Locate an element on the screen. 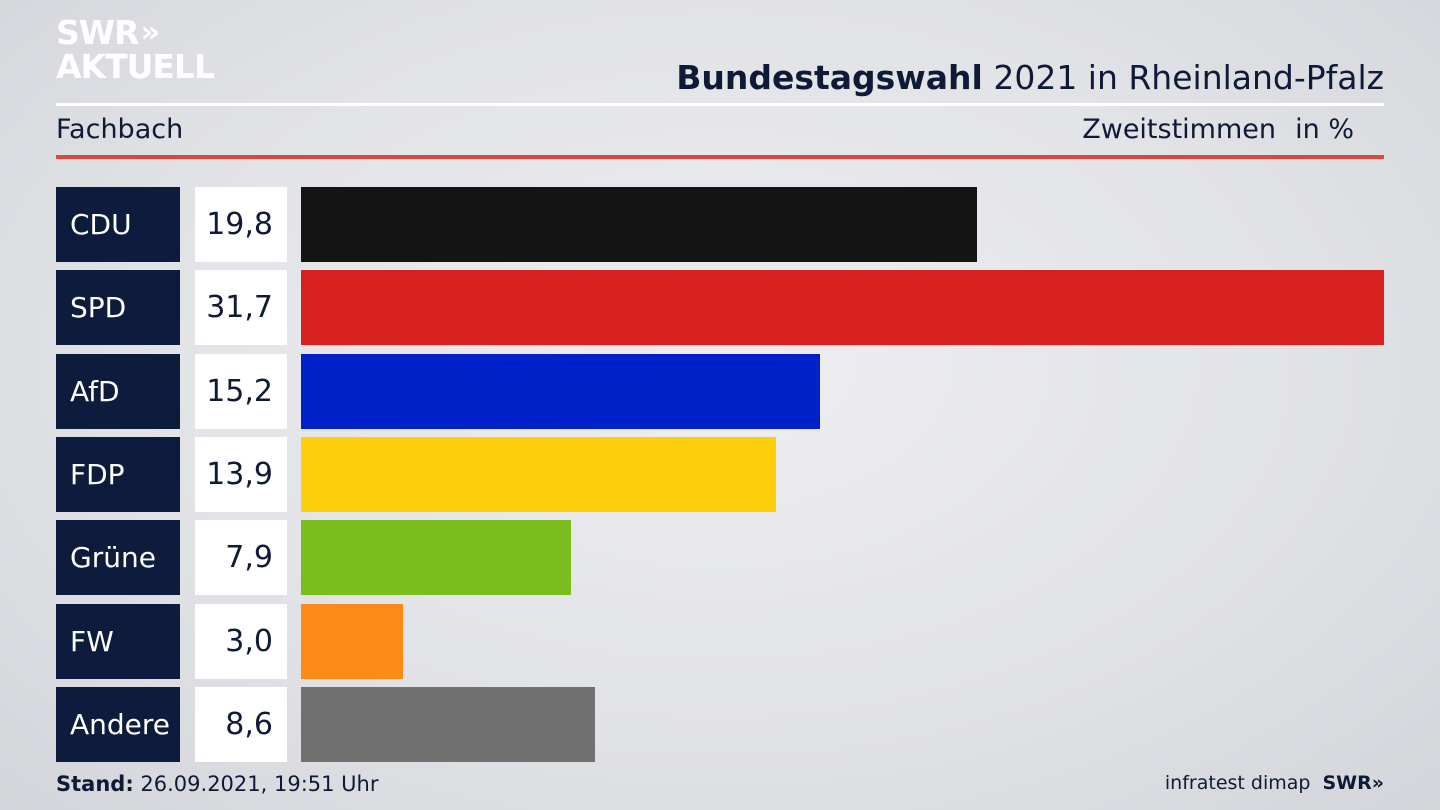 This screenshot has width=1440, height=810. party-label-andere: Andere is located at coordinates (118, 724).